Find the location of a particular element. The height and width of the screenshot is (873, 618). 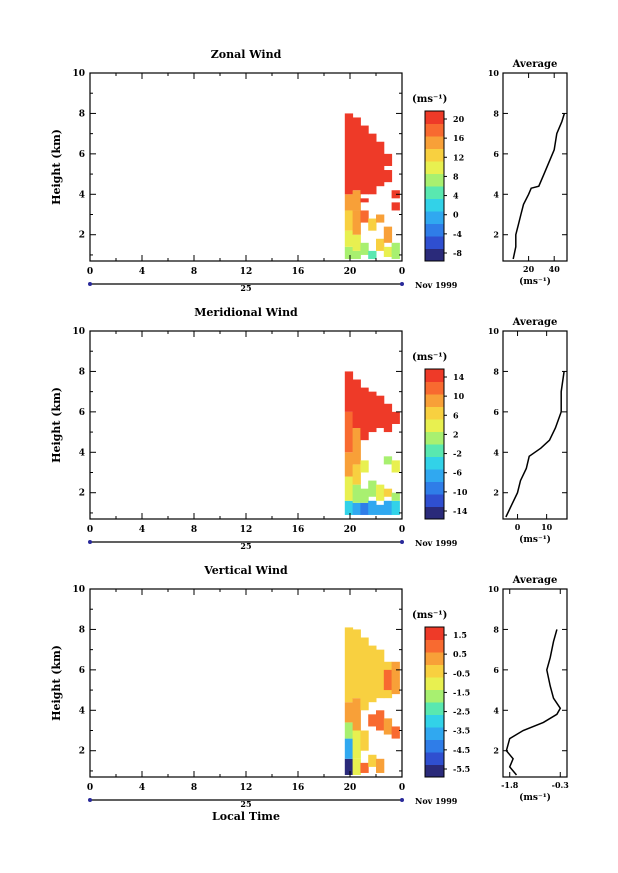

colorbar-tick-label: -4.5 is located at coordinates (461, 750).